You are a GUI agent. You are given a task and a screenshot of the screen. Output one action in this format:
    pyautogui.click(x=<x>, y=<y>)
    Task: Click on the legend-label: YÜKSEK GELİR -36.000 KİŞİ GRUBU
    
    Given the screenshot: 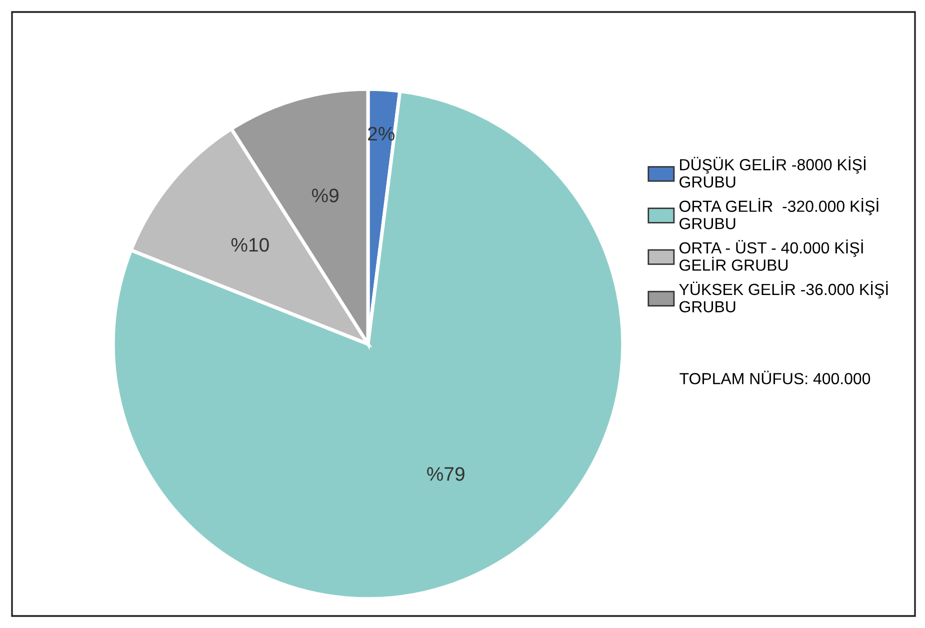 What is the action you would take?
    pyautogui.click(x=783, y=296)
    